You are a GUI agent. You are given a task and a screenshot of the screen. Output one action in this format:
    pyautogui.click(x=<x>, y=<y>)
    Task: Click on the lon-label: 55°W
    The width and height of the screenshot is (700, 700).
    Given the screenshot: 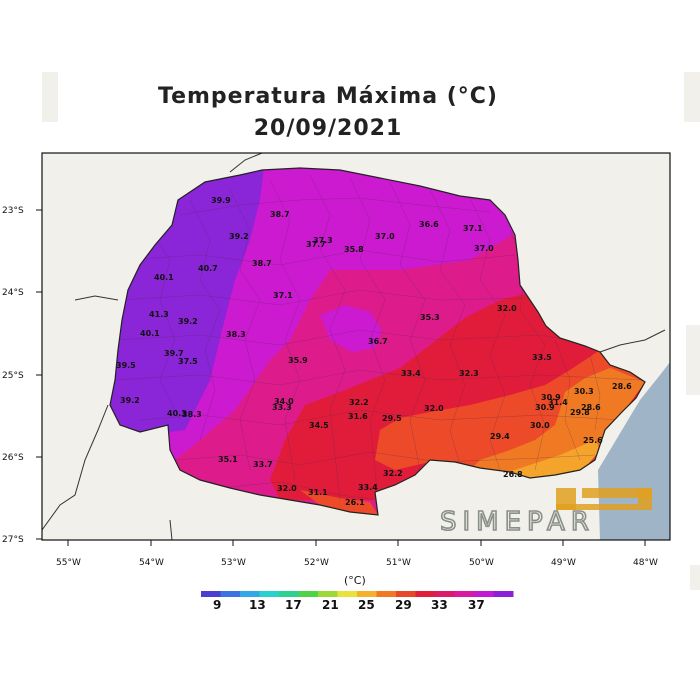 What is the action you would take?
    pyautogui.click(x=68, y=563)
    